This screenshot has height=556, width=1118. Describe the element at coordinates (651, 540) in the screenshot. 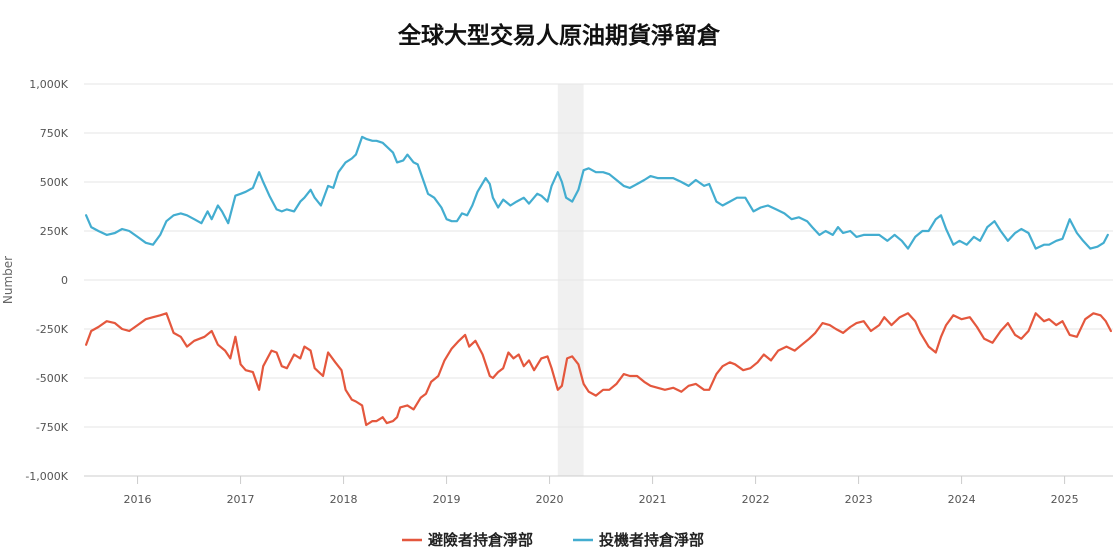

I see `legend-label-speculator: 投機者持倉淨部` at that location.